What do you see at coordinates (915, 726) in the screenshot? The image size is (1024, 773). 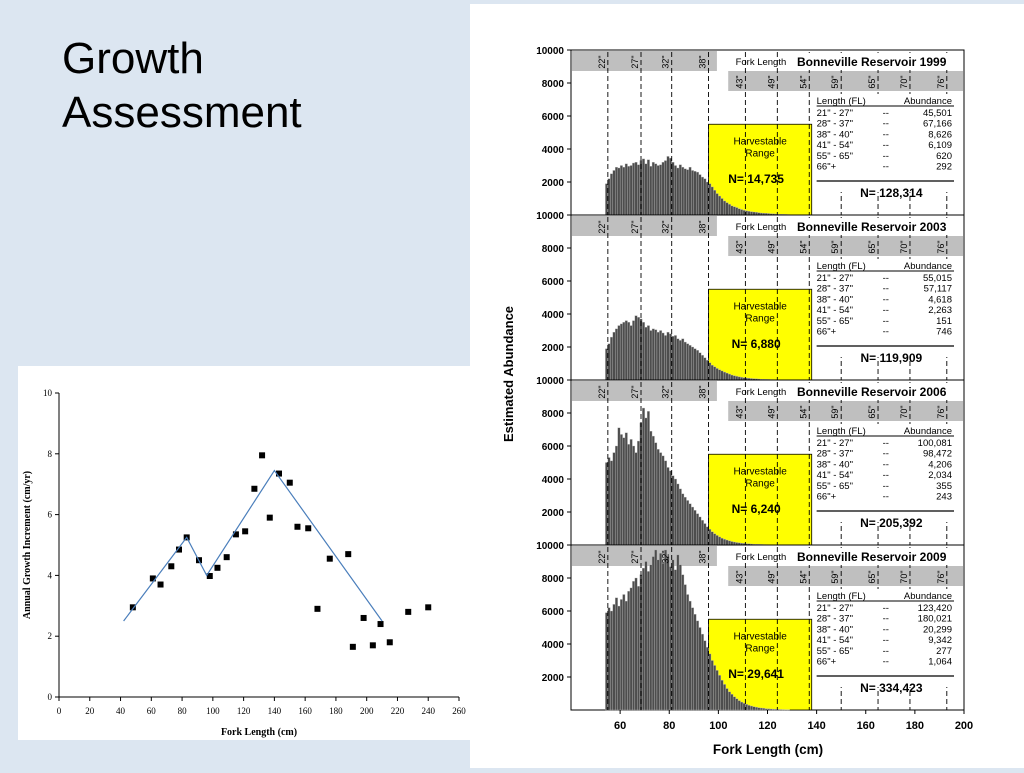 I see `x-tick-label: 180` at bounding box center [915, 726].